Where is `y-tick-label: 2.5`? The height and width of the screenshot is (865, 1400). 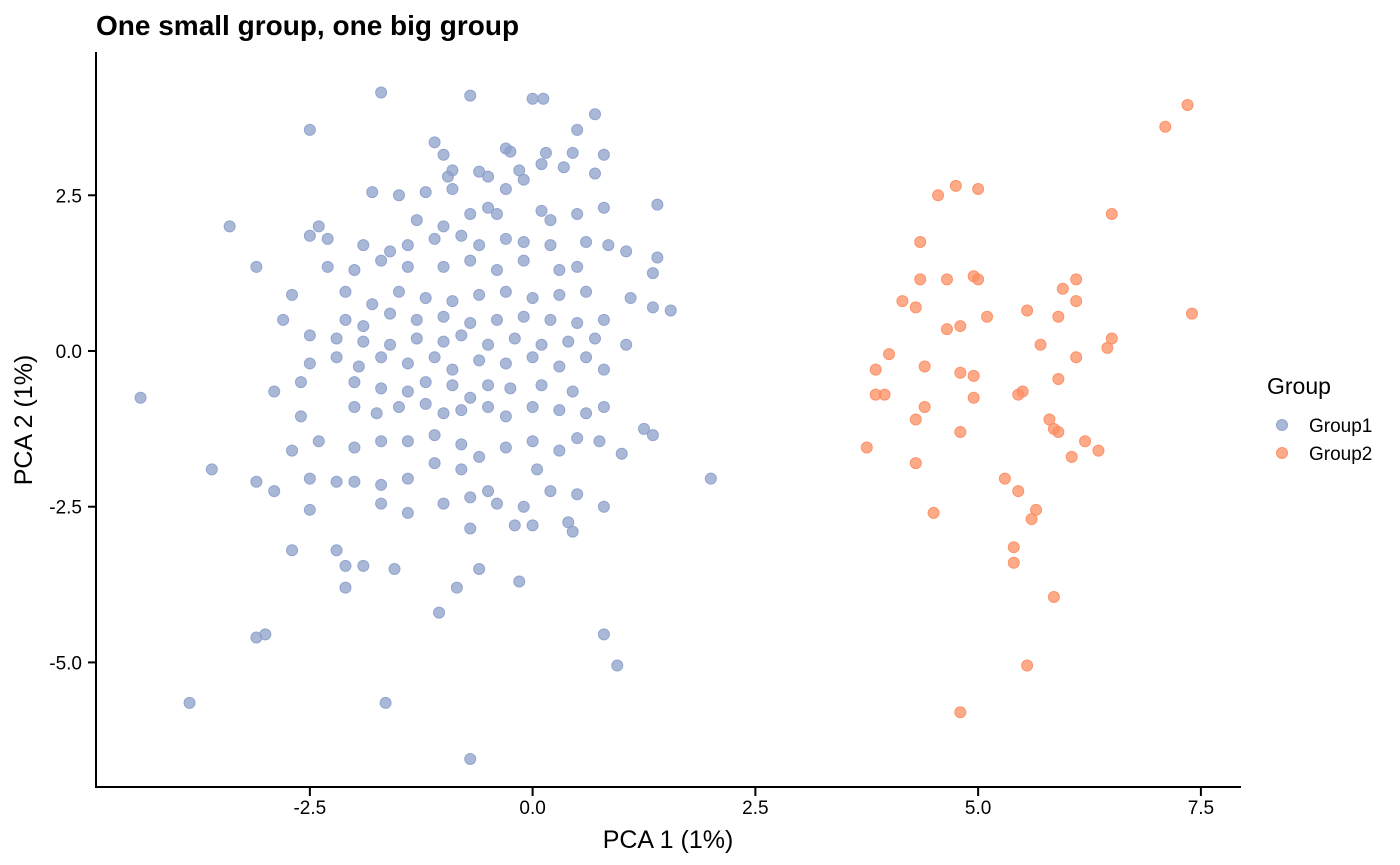 y-tick-label: 2.5 is located at coordinates (69, 196).